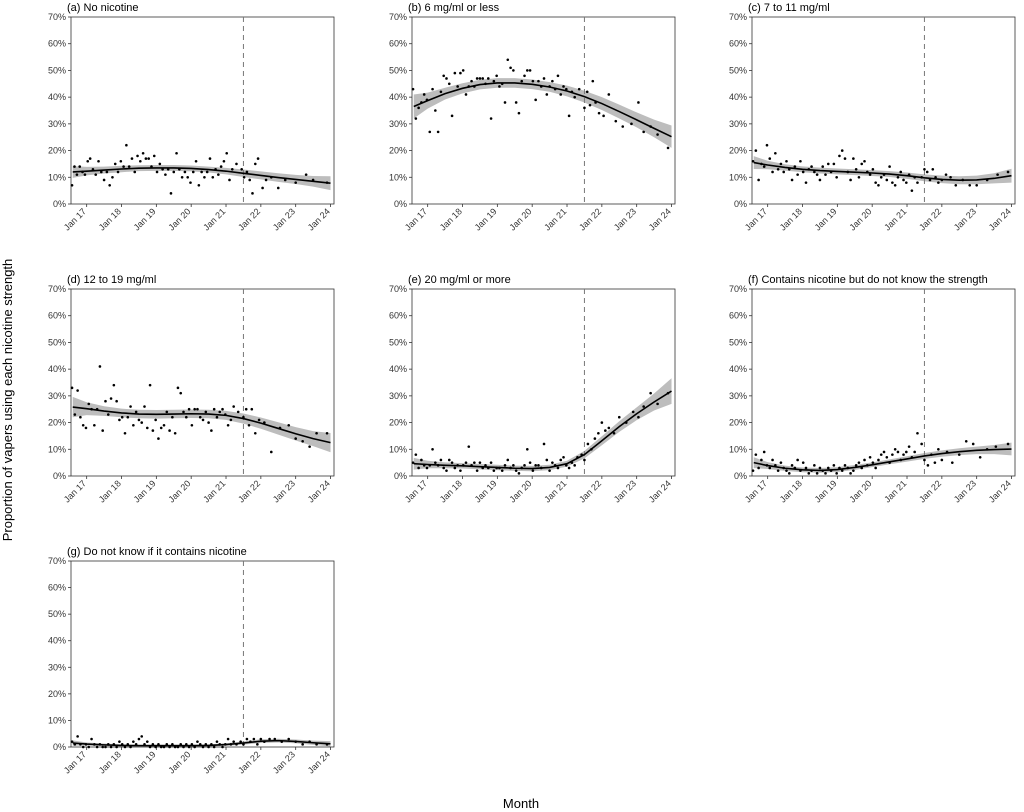 The image size is (1024, 812). I want to click on y-tick-label: 40%, so click(57, 97).